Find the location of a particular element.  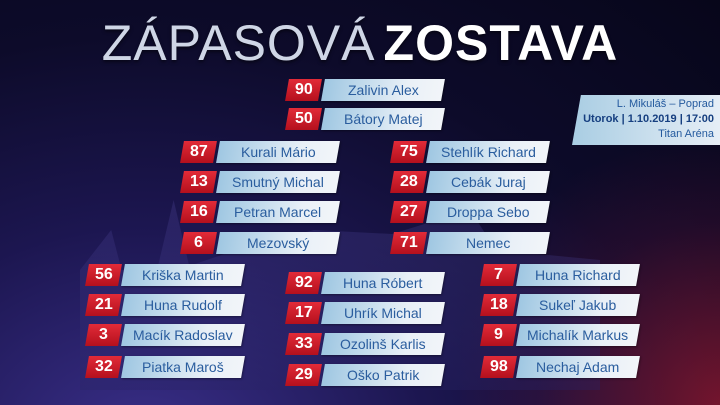

player-name-box: Huna Róbert is located at coordinates (383, 283).